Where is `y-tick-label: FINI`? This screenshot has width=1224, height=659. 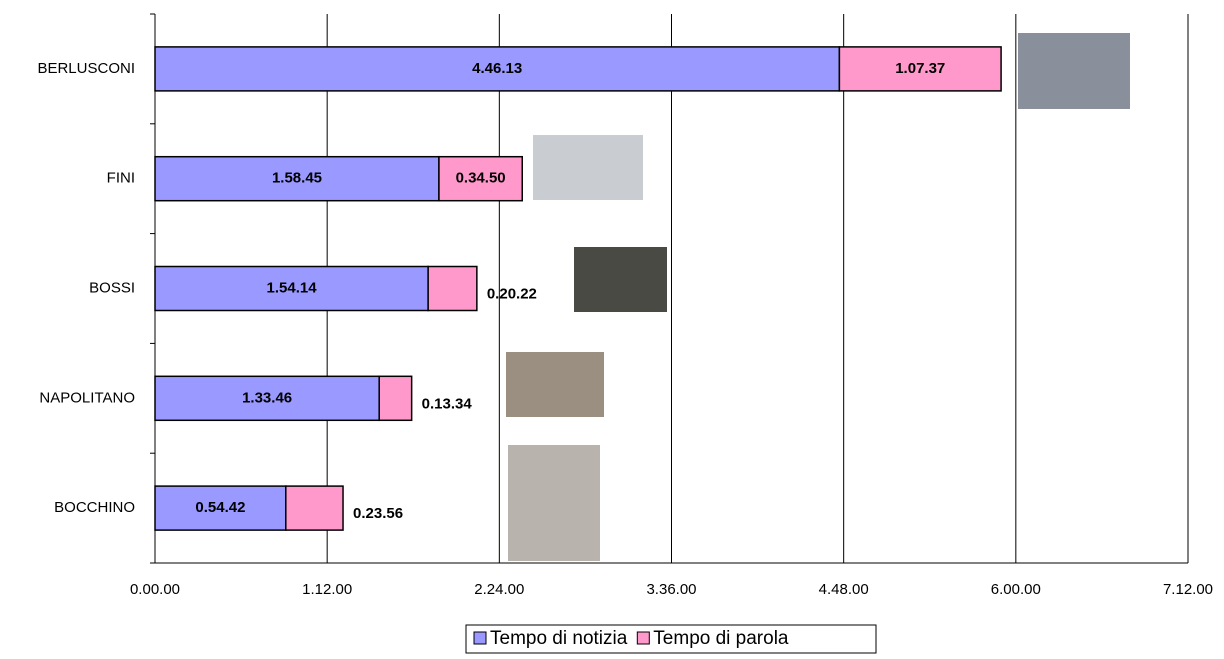 y-tick-label: FINI is located at coordinates (121, 178).